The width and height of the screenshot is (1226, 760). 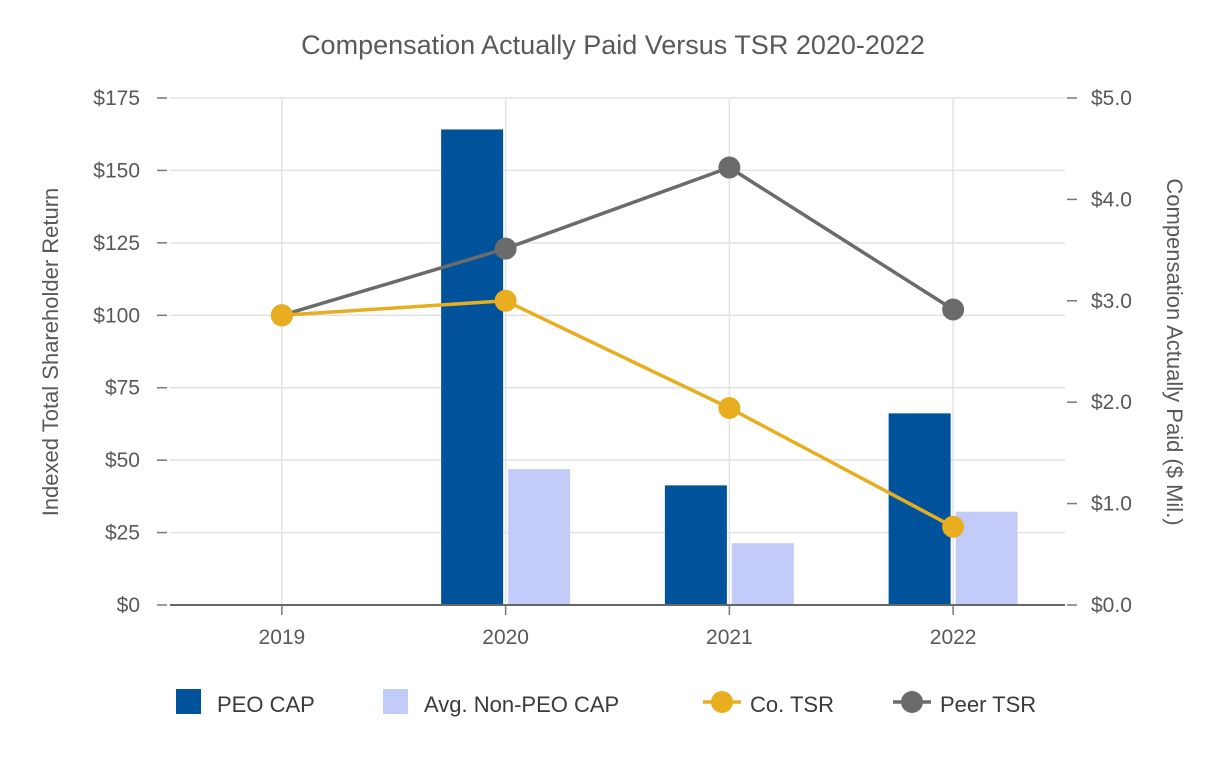 I want to click on left-tick-label: $50, so click(x=122, y=460).